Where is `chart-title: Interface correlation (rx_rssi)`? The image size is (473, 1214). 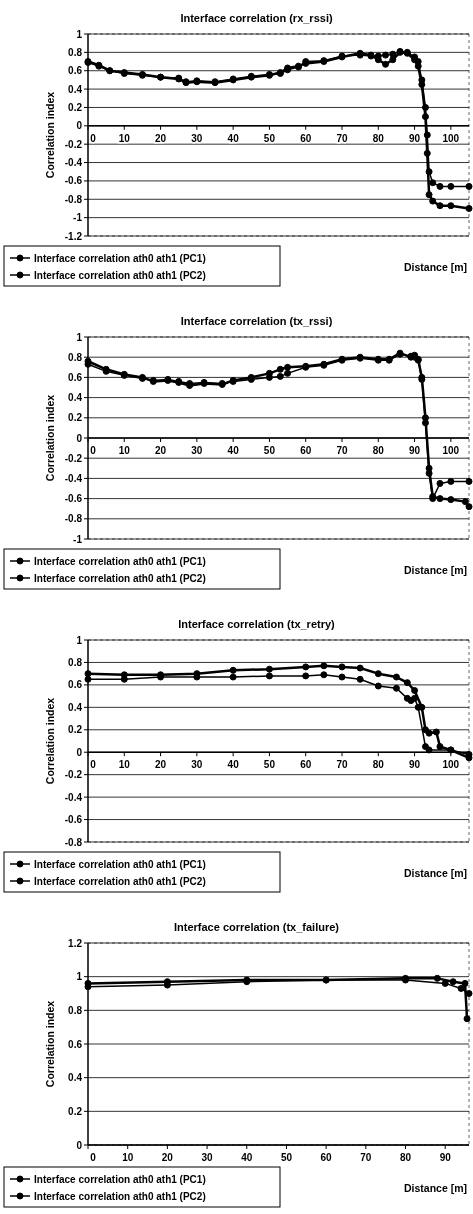 chart-title: Interface correlation (rx_rssi) is located at coordinates (256, 18).